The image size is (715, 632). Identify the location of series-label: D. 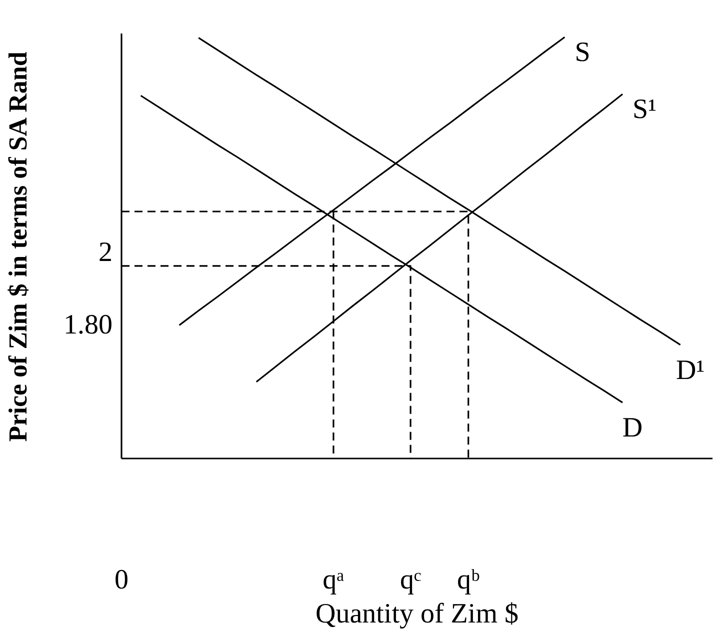
(632, 428).